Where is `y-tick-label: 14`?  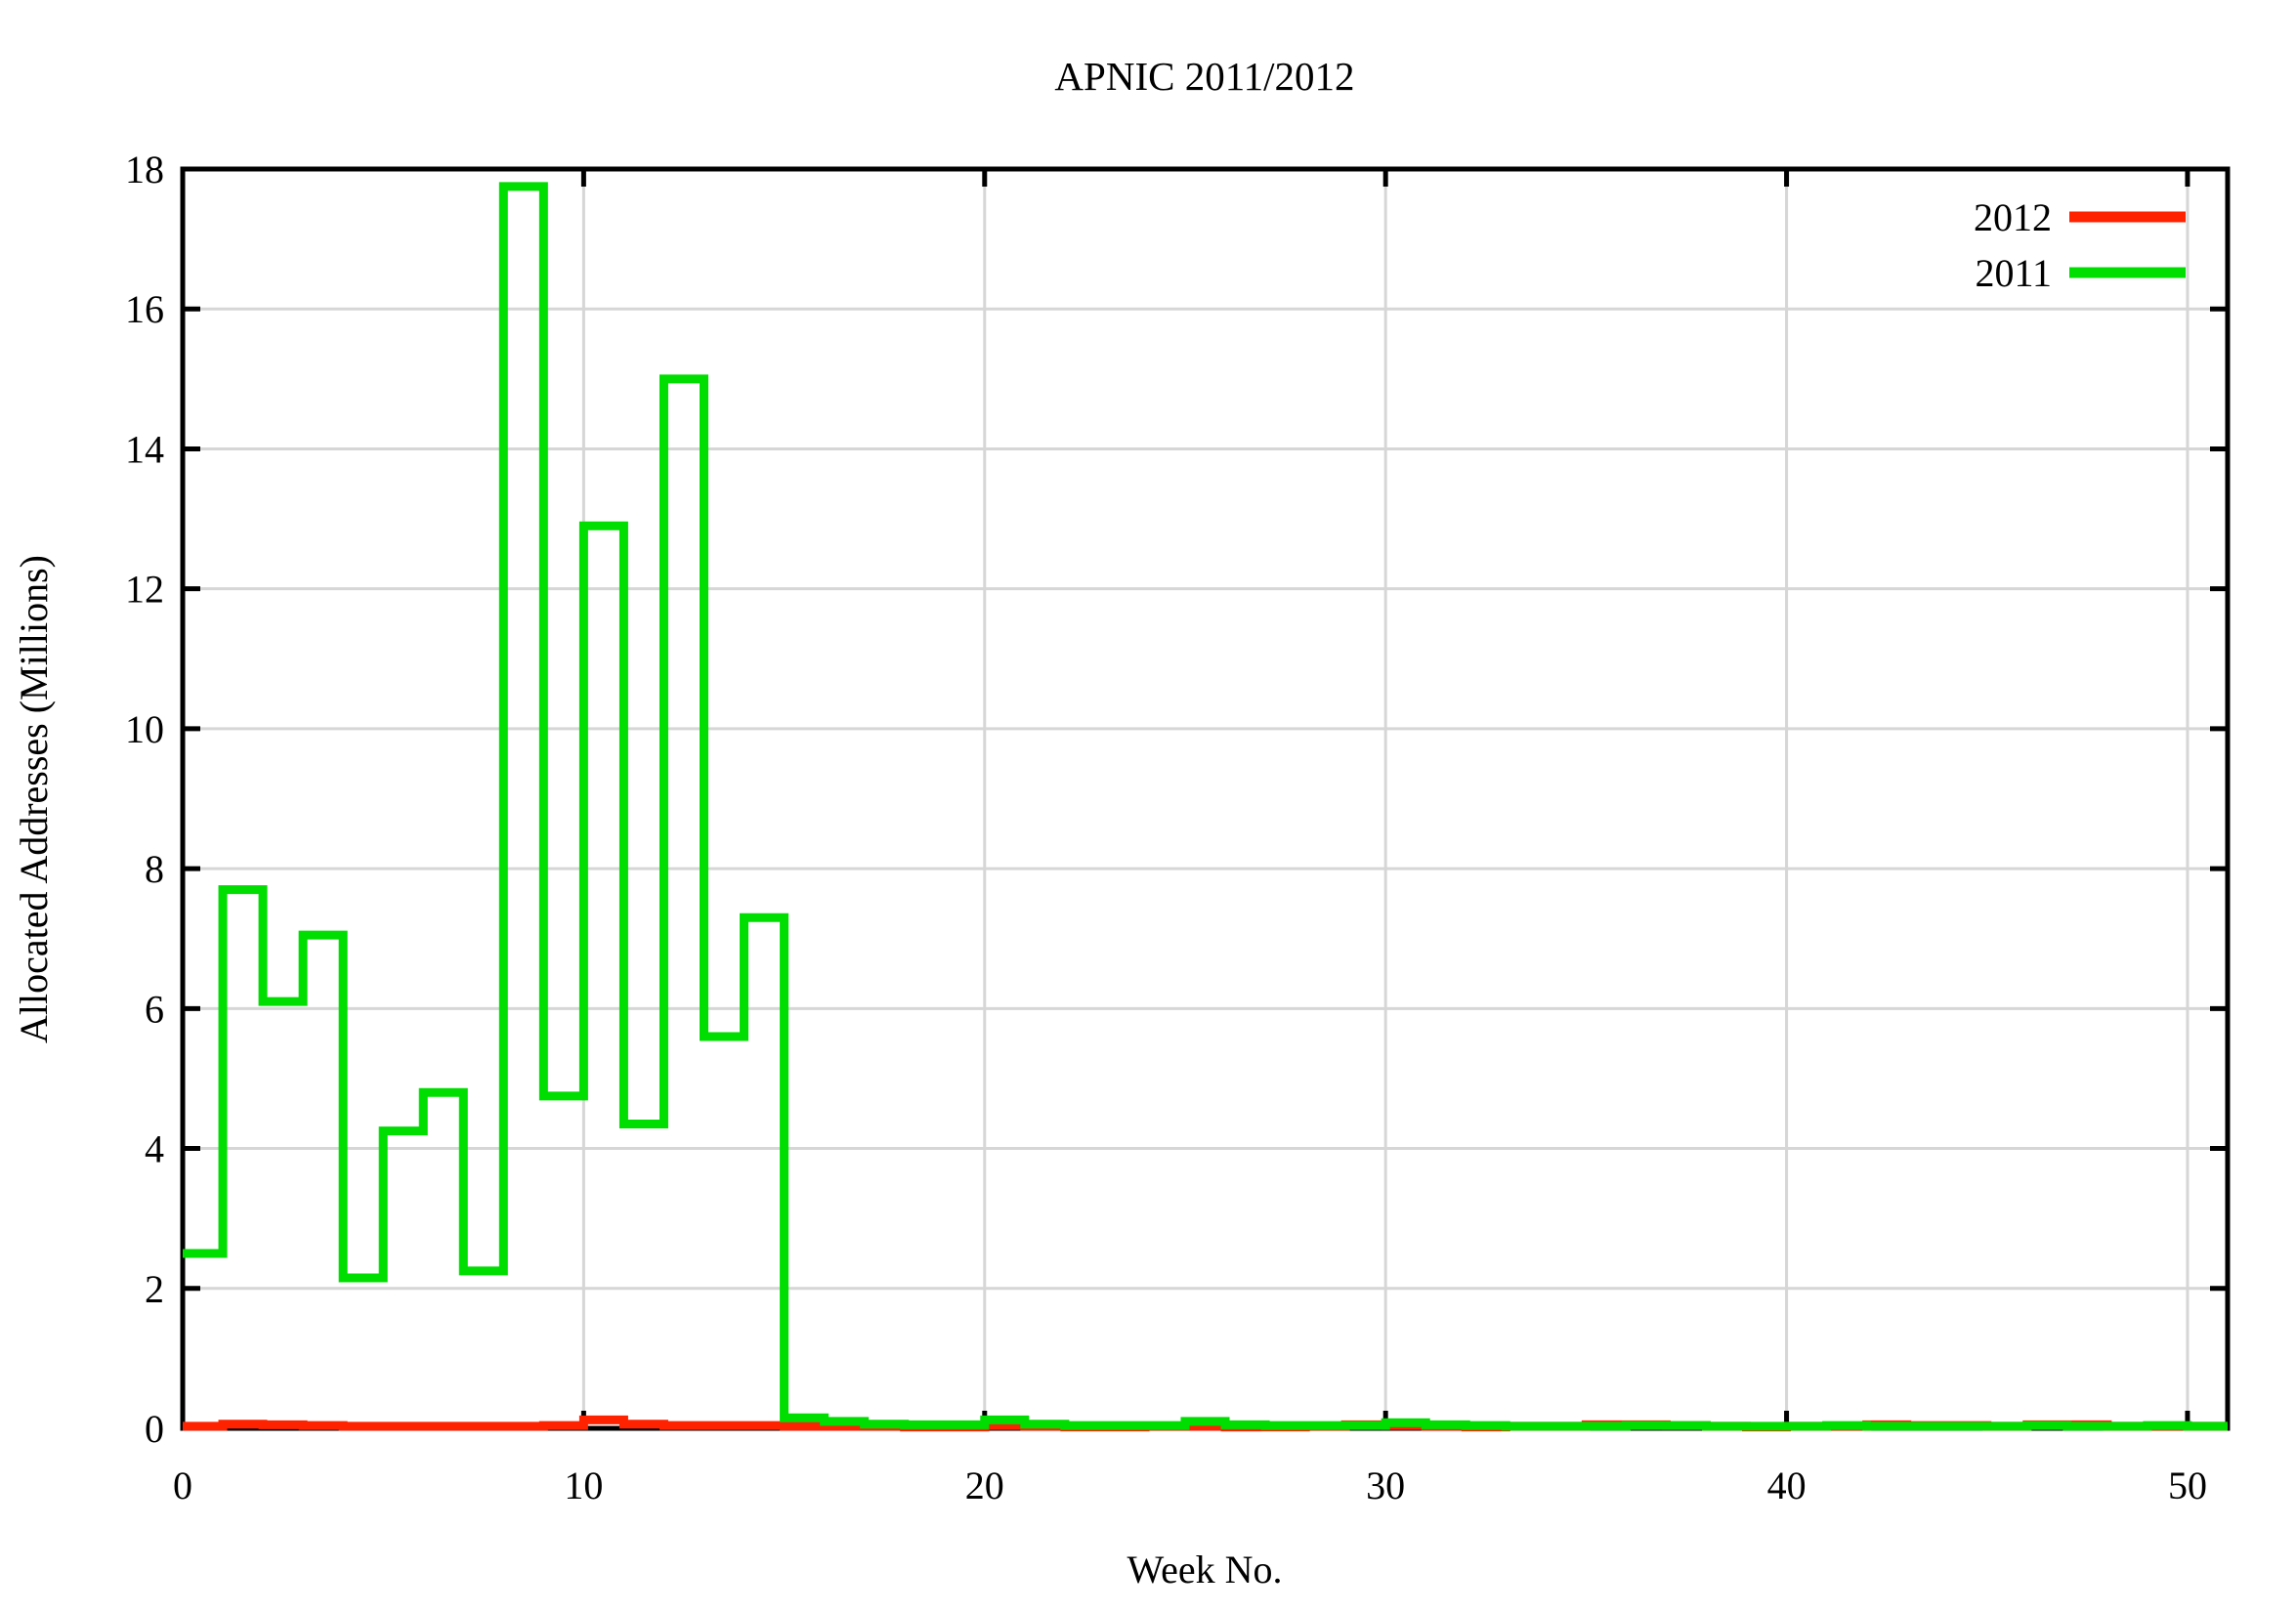 y-tick-label: 14 is located at coordinates (144, 449).